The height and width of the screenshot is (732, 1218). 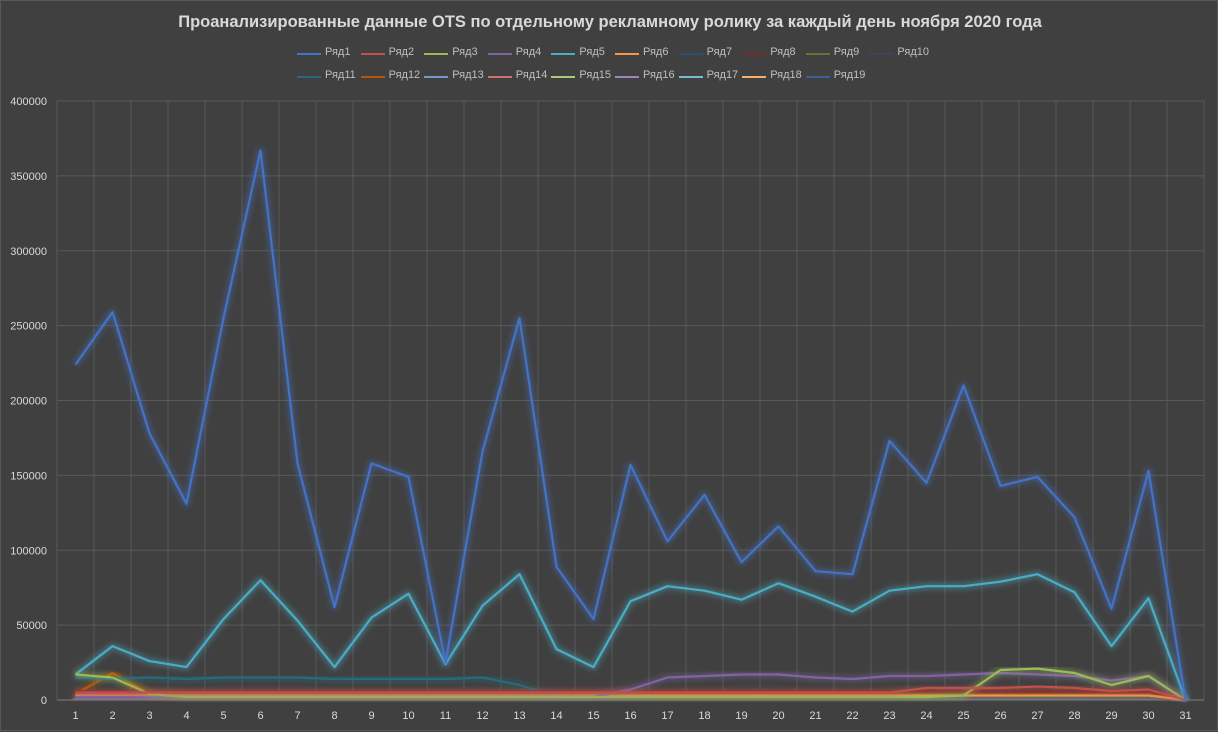 What do you see at coordinates (223, 716) in the screenshot?
I see `x-tick-label: 5` at bounding box center [223, 716].